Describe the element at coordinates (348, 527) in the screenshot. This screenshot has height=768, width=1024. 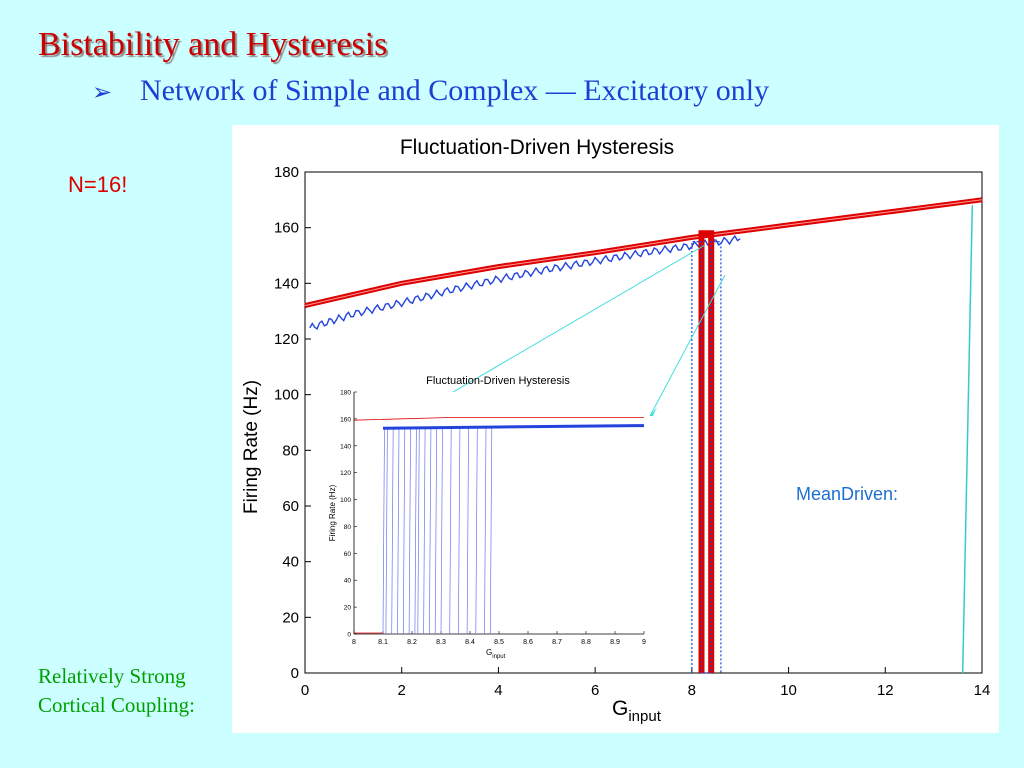
I see `inset-y-tick-label: 80` at that location.